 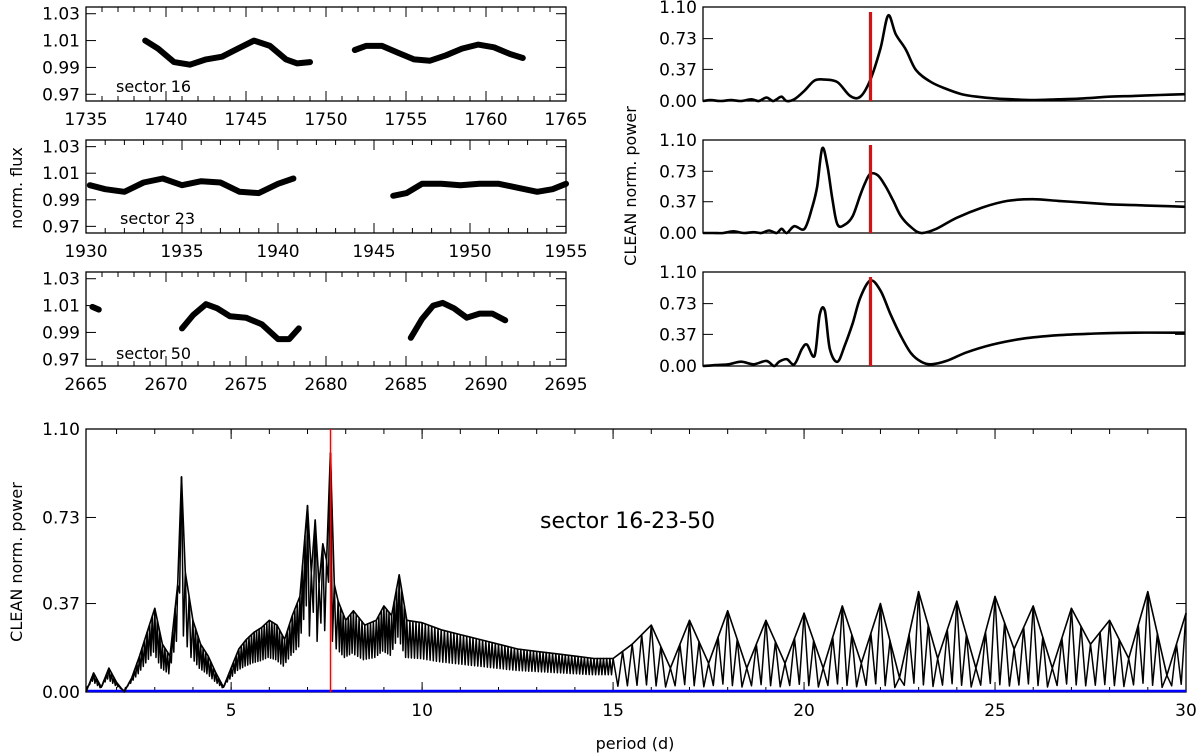 What do you see at coordinates (678, 172) in the screenshot?
I see `y-tick-label: 0.73` at bounding box center [678, 172].